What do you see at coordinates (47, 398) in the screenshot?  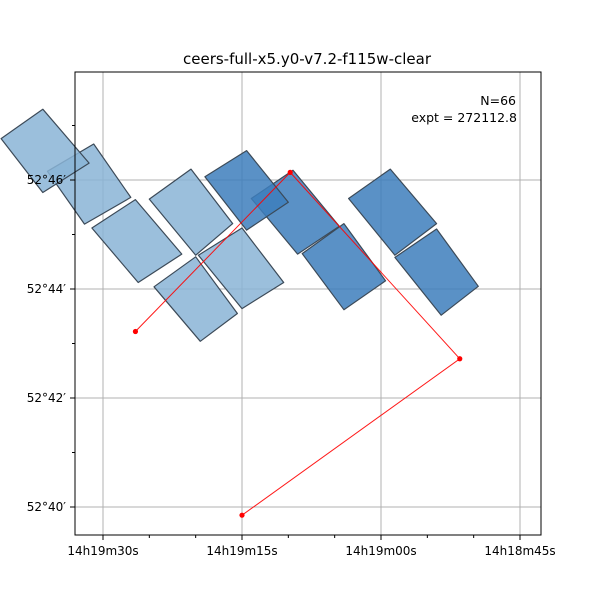 I see `y-tick-label: 52°42′` at bounding box center [47, 398].